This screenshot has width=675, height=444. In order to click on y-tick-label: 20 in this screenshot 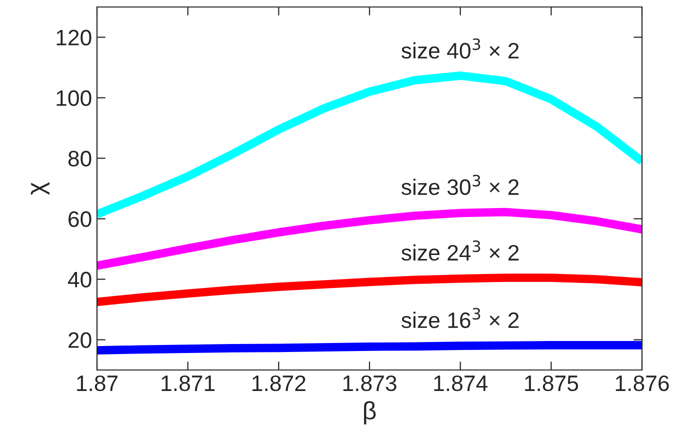, I will do `click(80, 340)`.